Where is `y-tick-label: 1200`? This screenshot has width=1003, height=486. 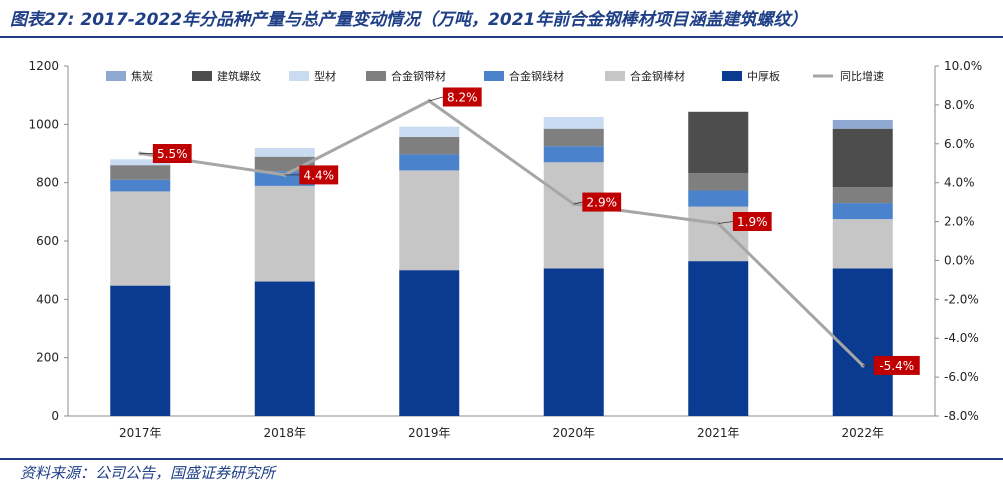
y-tick-label: 1200 is located at coordinates (43, 66).